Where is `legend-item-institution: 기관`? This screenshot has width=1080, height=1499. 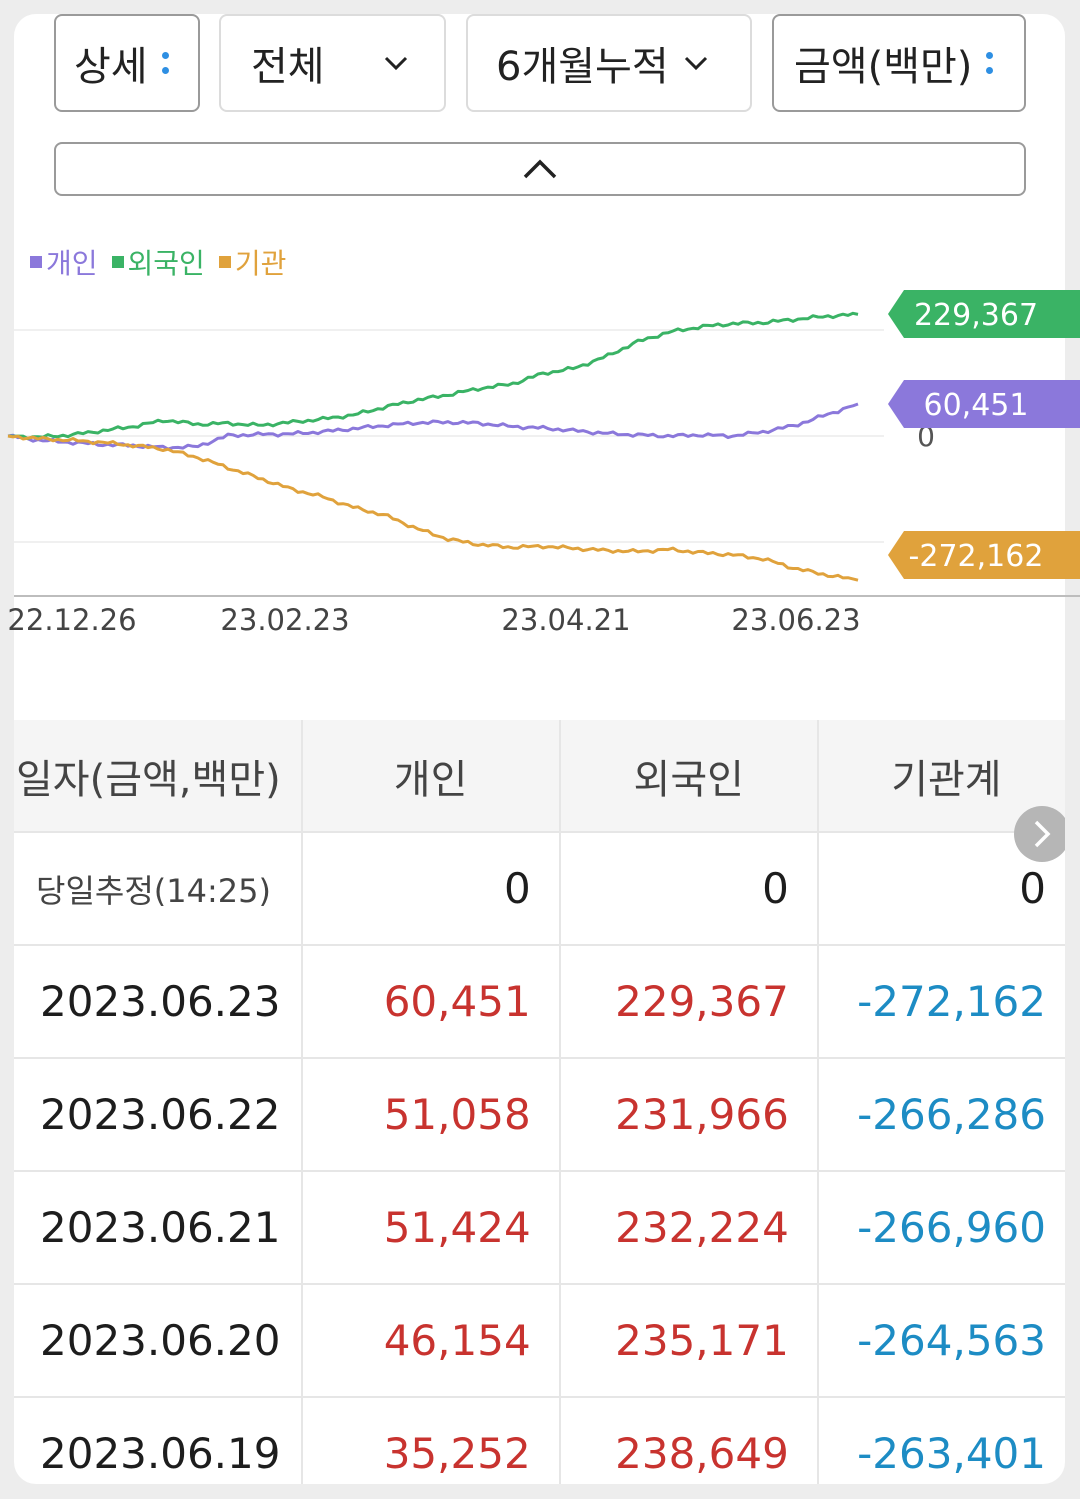 legend-item-institution: 기관 is located at coordinates (252, 262).